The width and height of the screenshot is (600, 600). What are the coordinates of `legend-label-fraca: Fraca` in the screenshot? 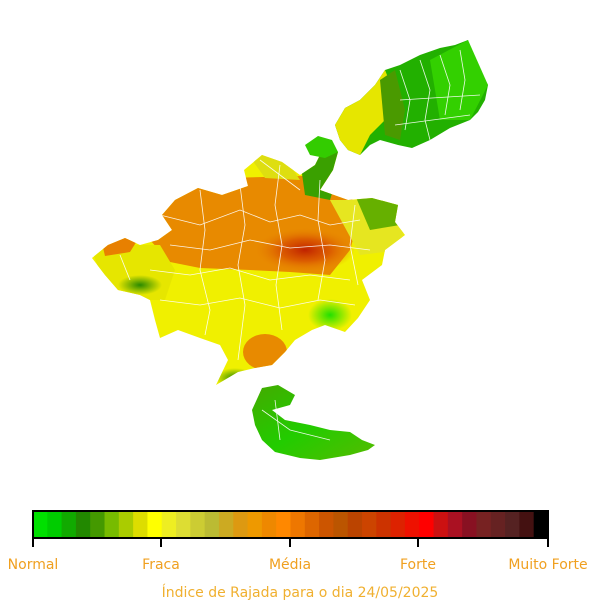 It's located at (161, 565).